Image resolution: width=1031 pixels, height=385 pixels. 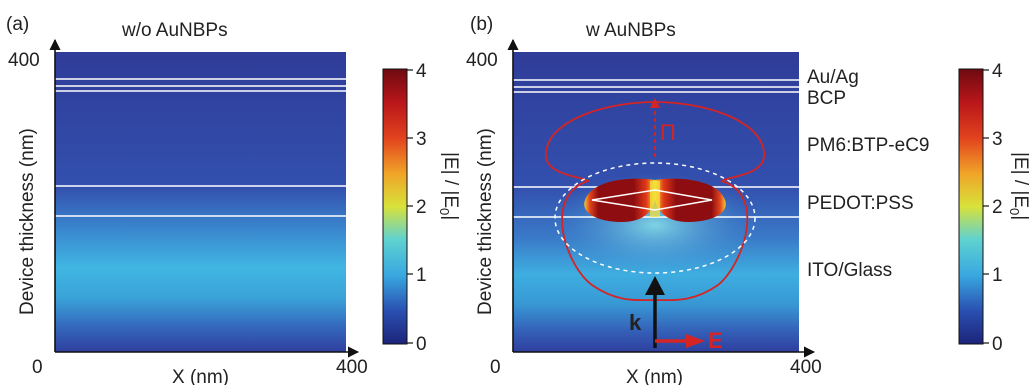 What do you see at coordinates (630, 30) in the screenshot?
I see `panel-b-title: w AuNBPs` at bounding box center [630, 30].